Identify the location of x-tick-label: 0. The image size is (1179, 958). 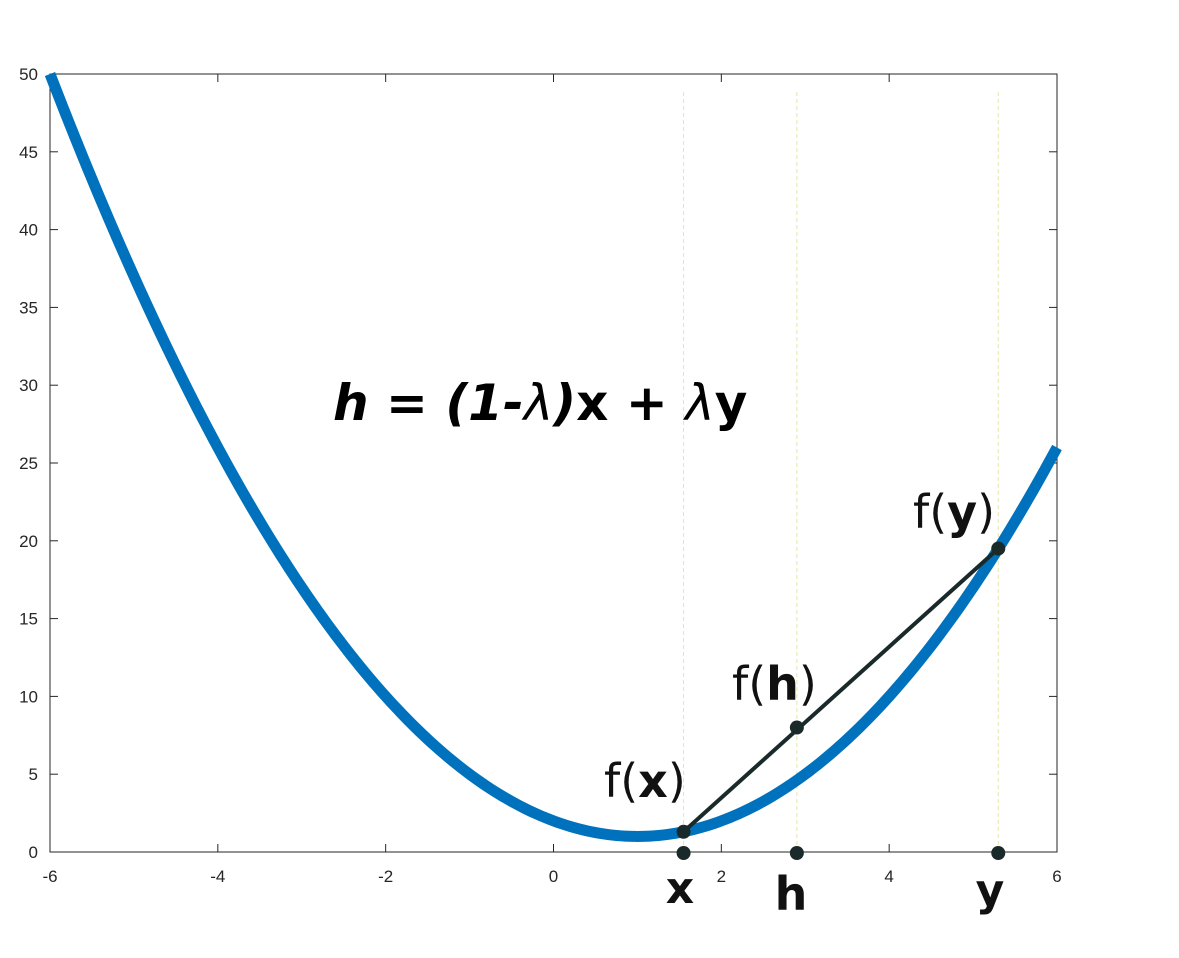
(553, 876).